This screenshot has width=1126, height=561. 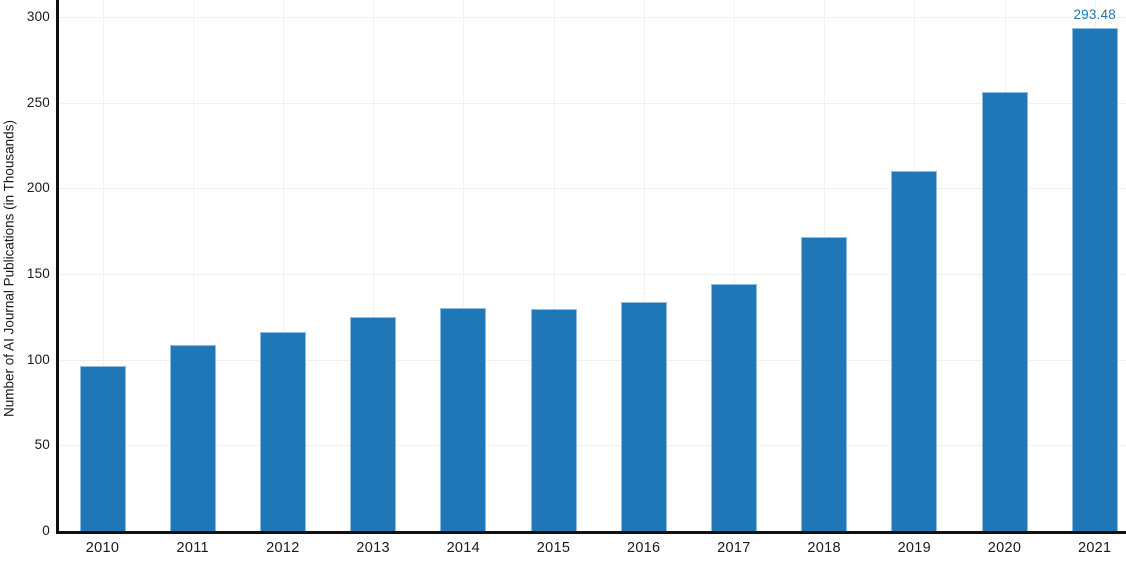 I want to click on x-tick-label-2021: 2021, so click(x=1094, y=548).